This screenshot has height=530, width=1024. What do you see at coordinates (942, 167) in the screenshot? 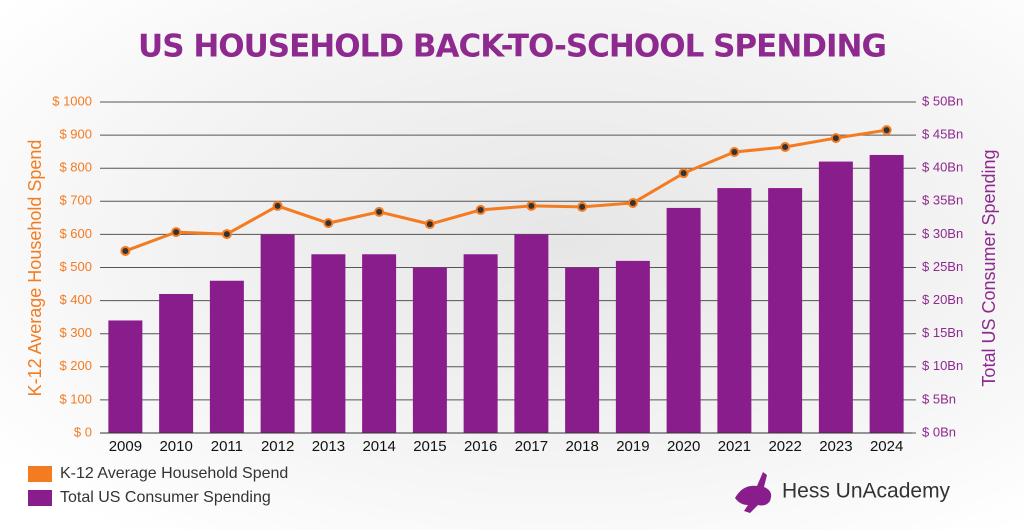
I see `y2-tick-label: $ 40Bn` at bounding box center [942, 167].